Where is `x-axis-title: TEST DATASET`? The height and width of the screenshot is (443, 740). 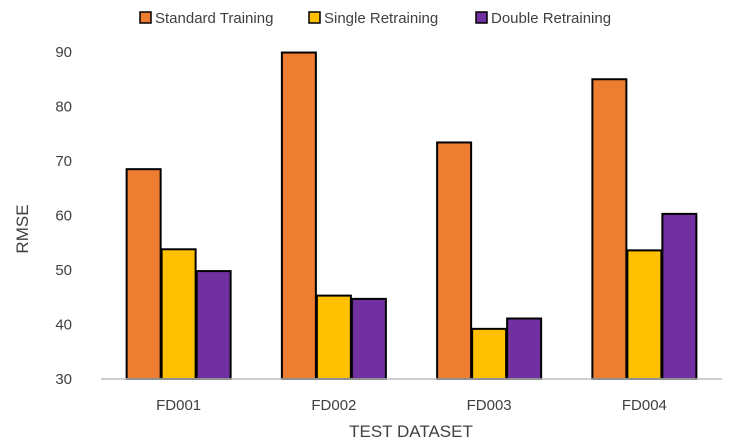
x-axis-title: TEST DATASET is located at coordinates (411, 431).